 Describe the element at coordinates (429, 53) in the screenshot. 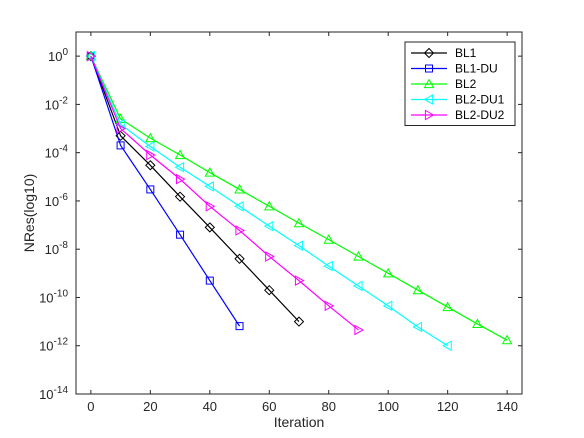

I see `legend-marker-bl1` at that location.